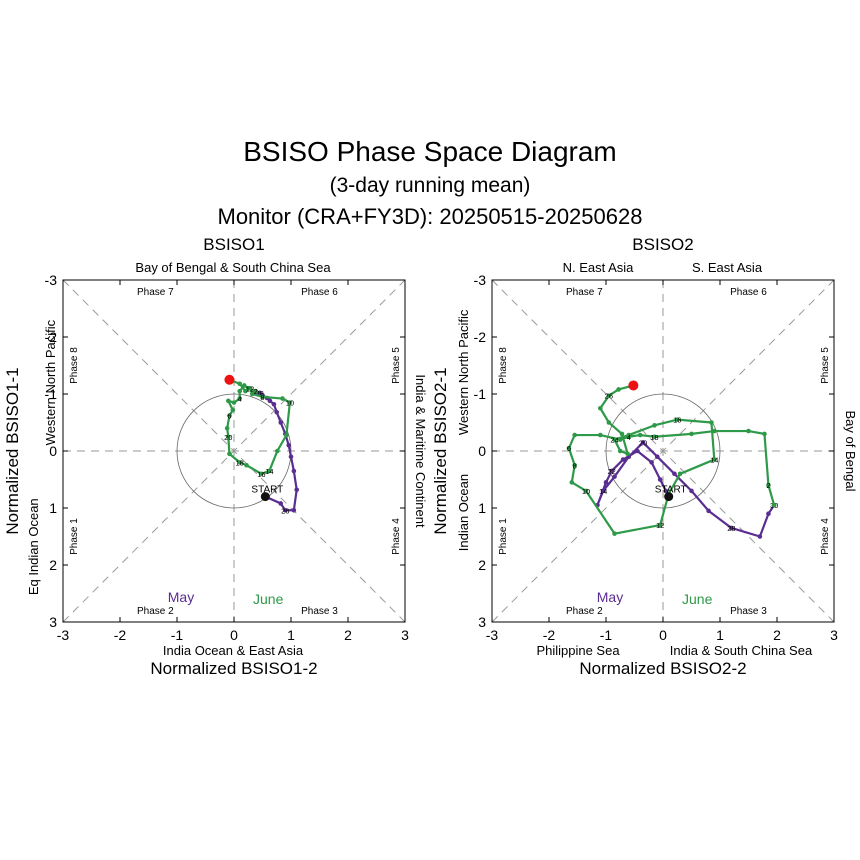  I want to click on day-label: 14, so click(603, 491).